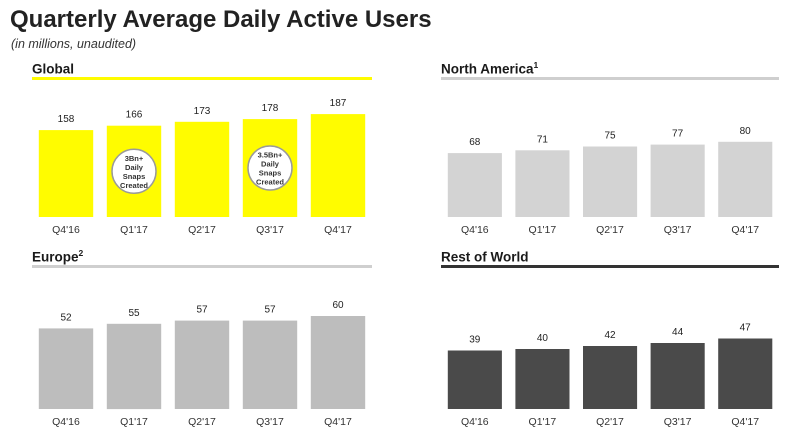 The height and width of the screenshot is (434, 800). What do you see at coordinates (270, 366) in the screenshot?
I see `bar-group: 57 Q3'17` at bounding box center [270, 366].